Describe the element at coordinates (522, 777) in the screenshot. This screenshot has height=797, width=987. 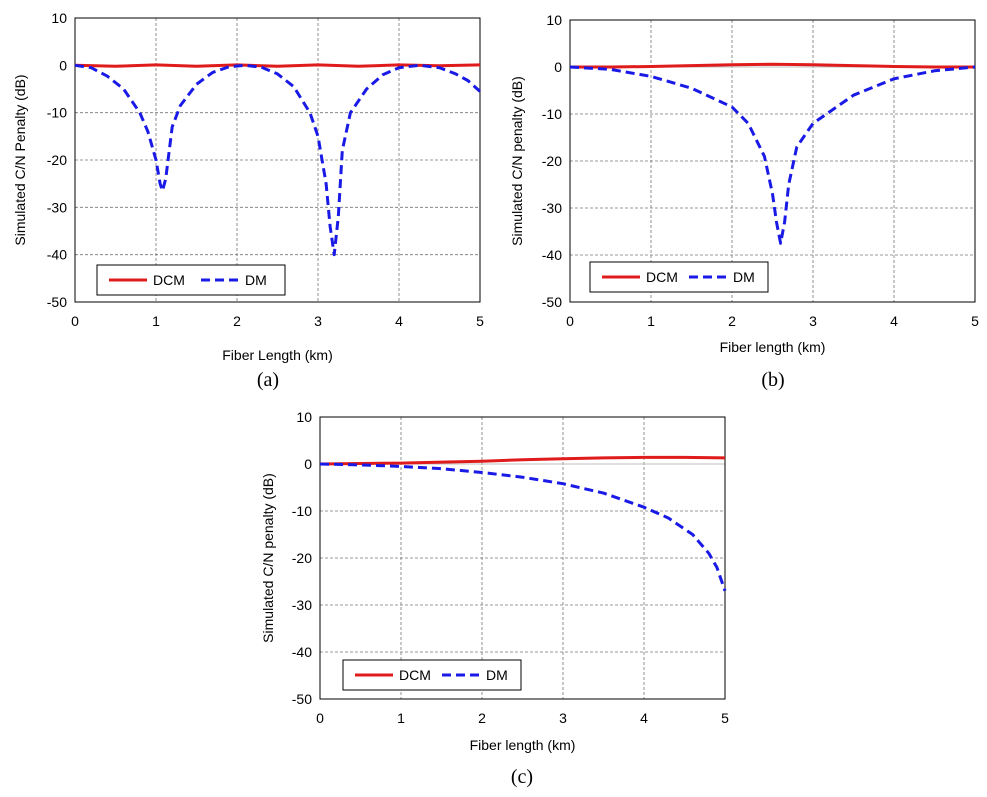
I see `panel-caption: (c)` at that location.